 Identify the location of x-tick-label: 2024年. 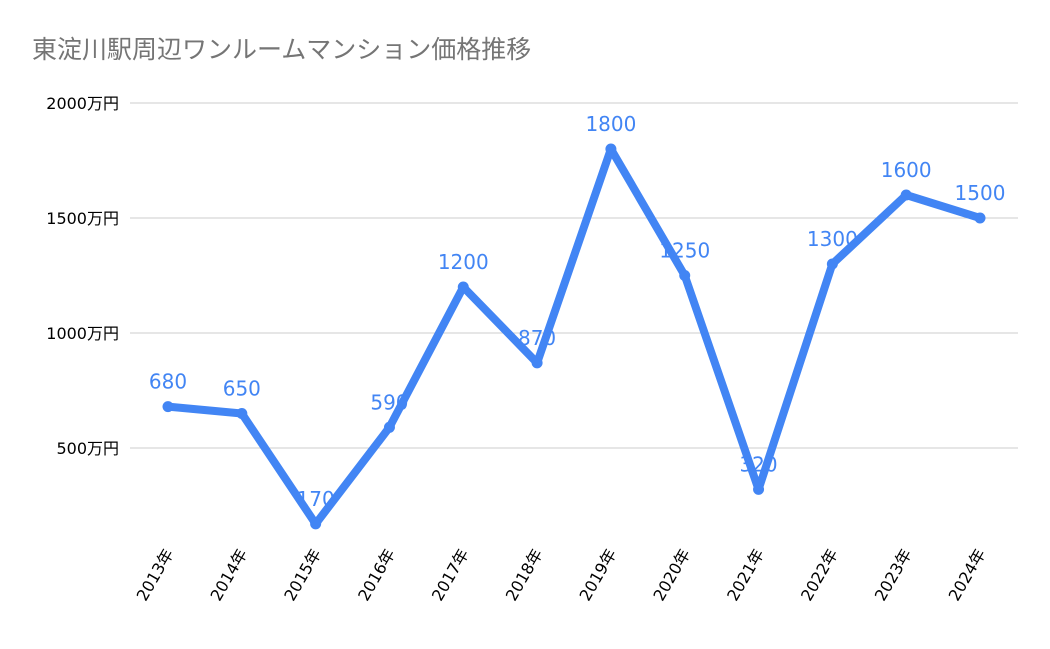
(967, 575).